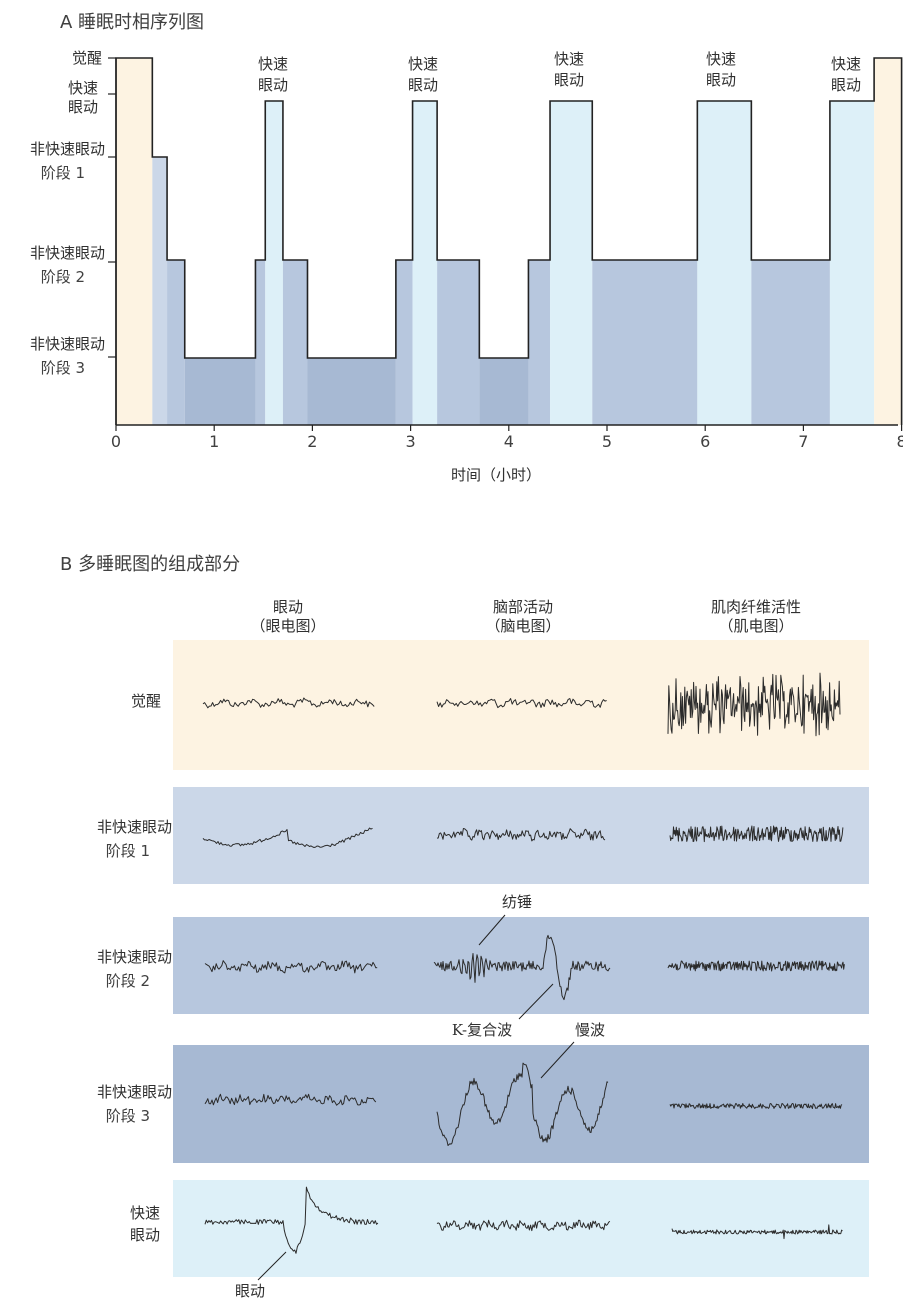  Describe the element at coordinates (569, 59) in the screenshot. I see `rem-peak-3-line1: 快速` at that location.